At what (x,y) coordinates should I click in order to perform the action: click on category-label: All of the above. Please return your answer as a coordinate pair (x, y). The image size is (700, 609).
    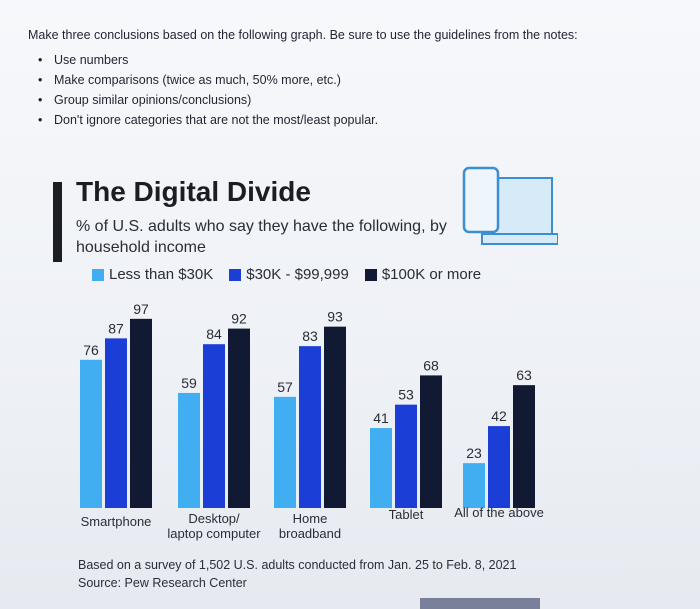
    Looking at the image, I should click on (499, 512).